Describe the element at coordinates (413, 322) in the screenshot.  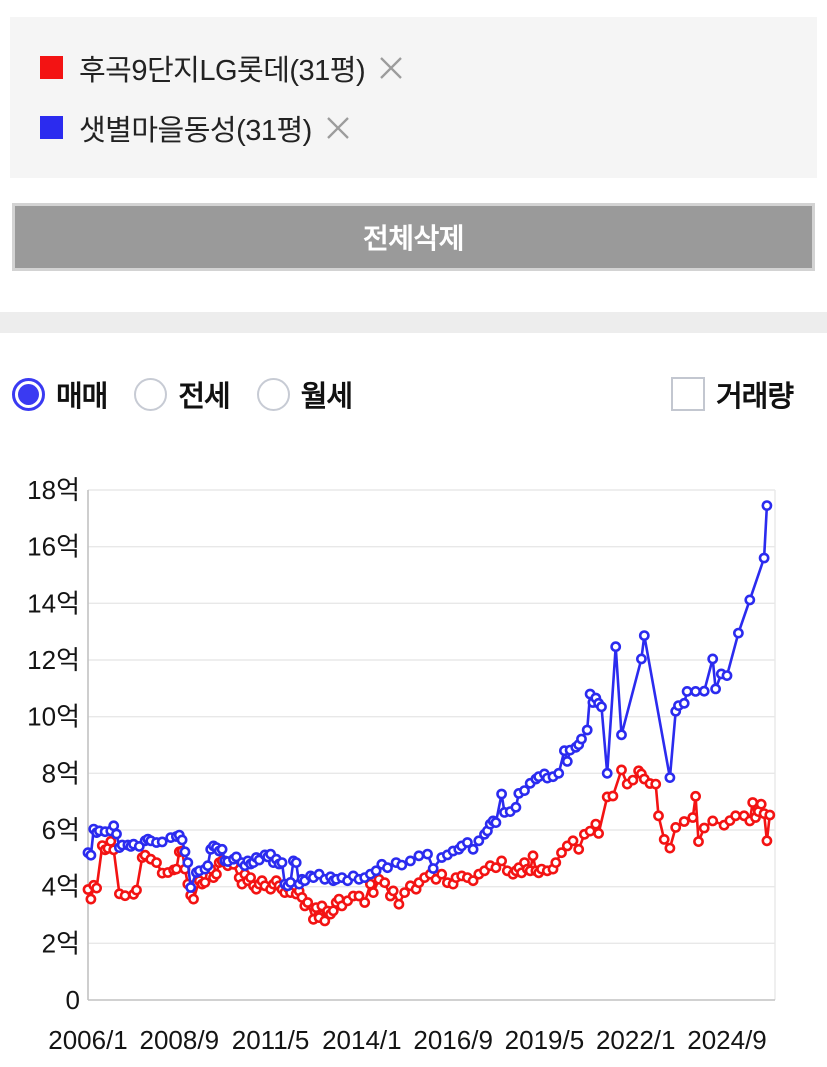
I see `section-divider` at that location.